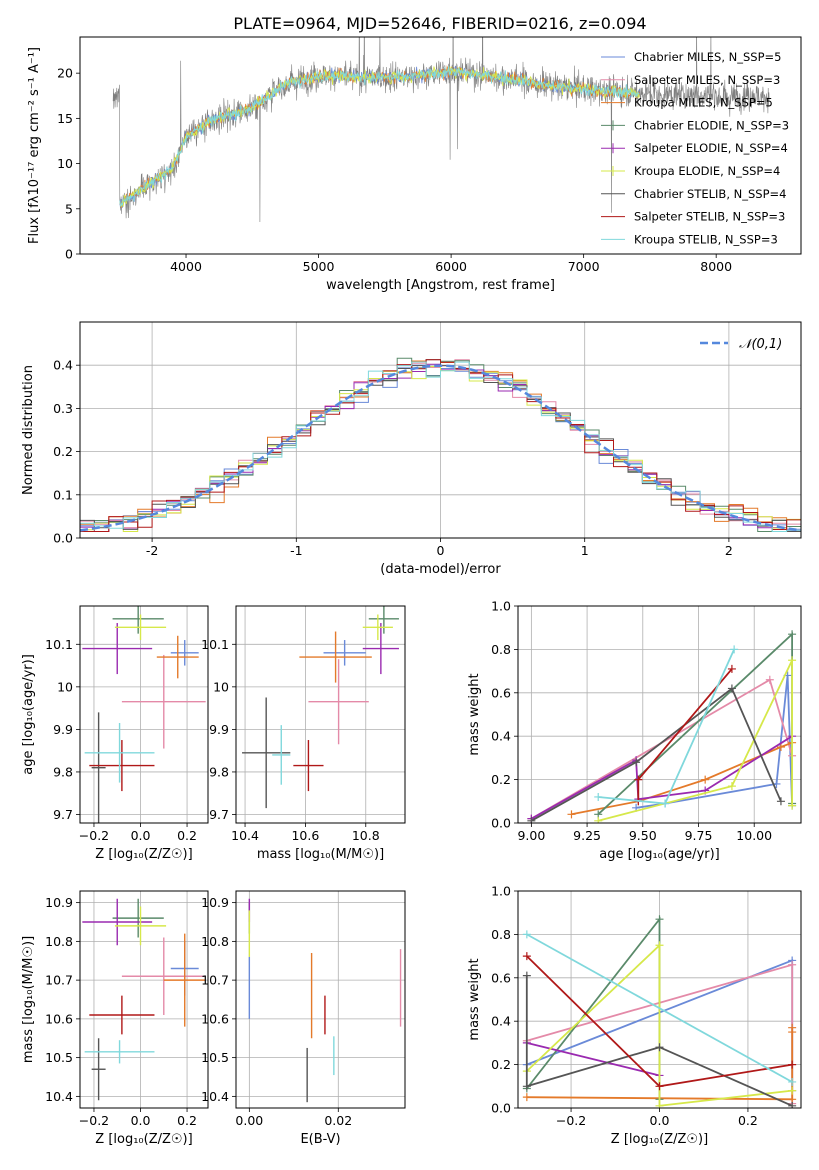 The width and height of the screenshot is (819, 1170). What do you see at coordinates (305, 835) in the screenshot?
I see `x-tick-label: 10.6` at bounding box center [305, 835].